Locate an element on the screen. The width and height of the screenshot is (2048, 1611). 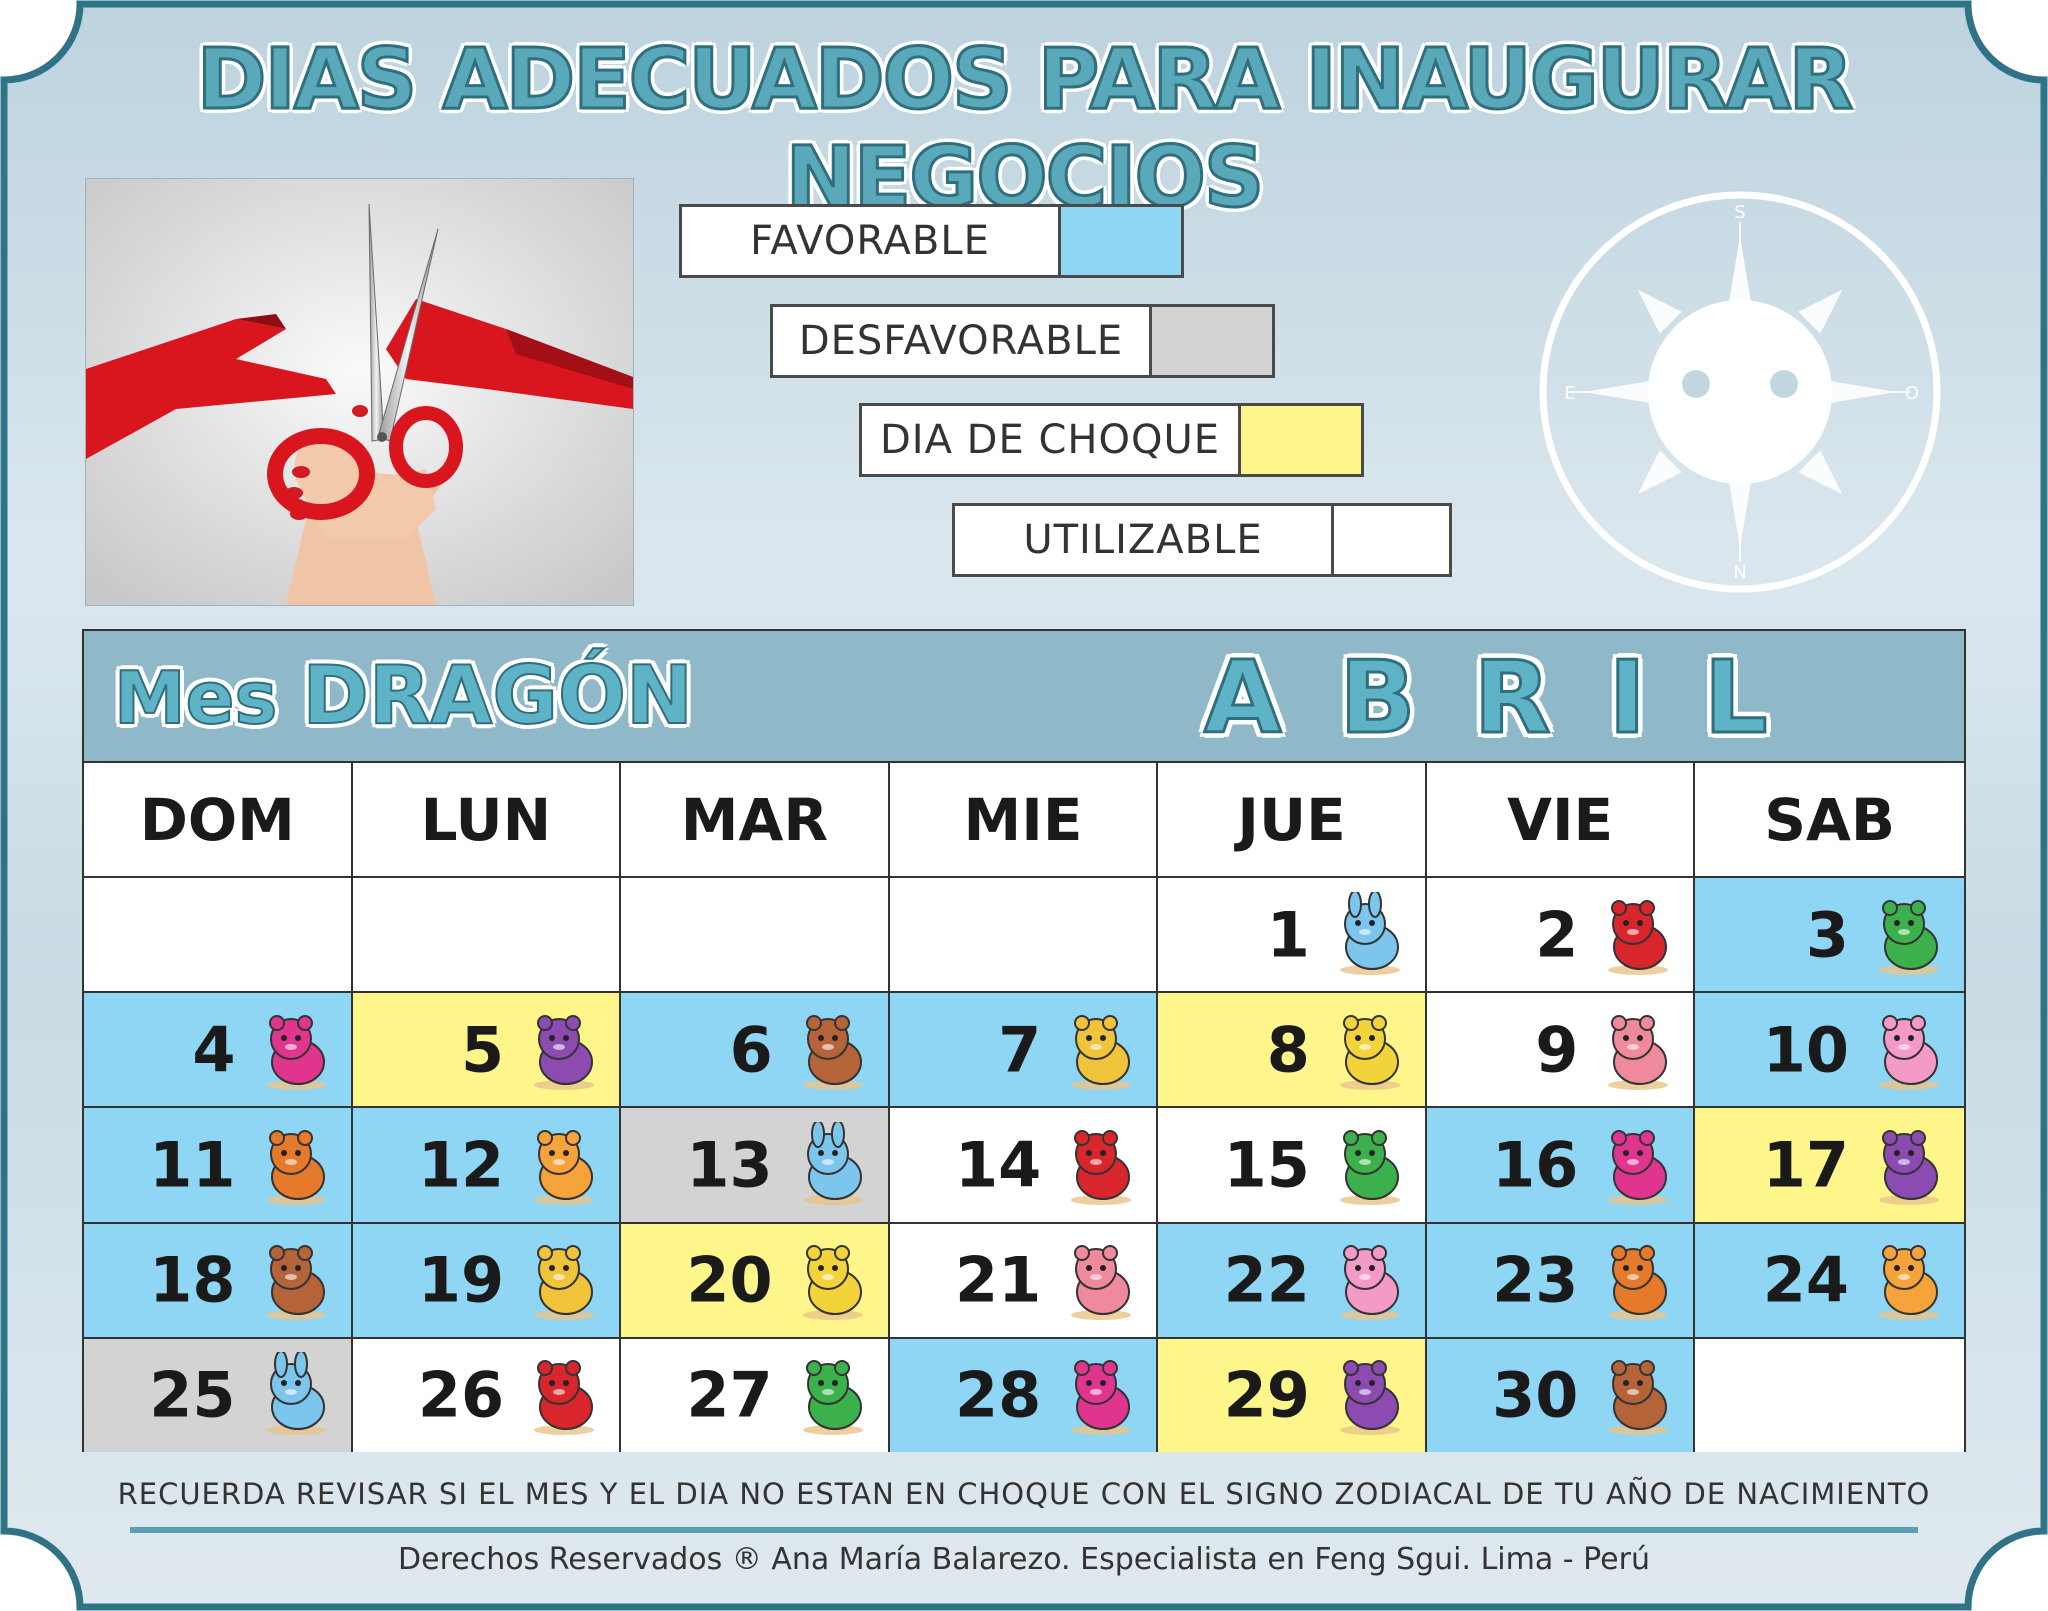
calendar-day-25: 25 is located at coordinates (218, 1394).